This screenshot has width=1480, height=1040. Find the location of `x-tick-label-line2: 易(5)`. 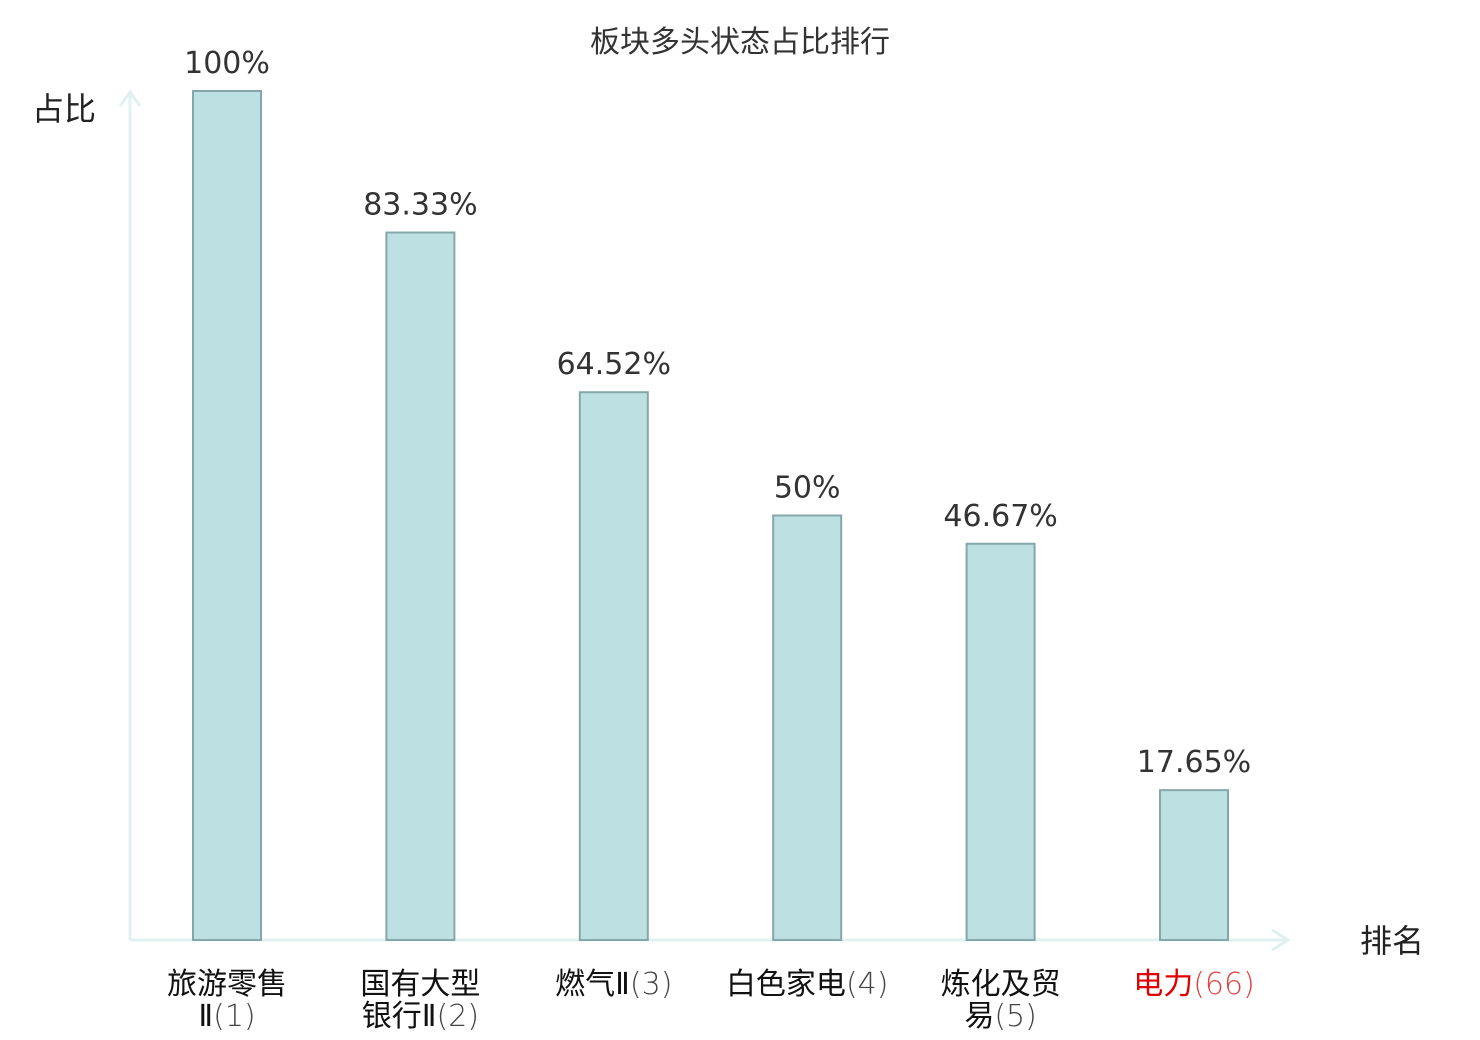

x-tick-label-line2: 易(5) is located at coordinates (1000, 1016).